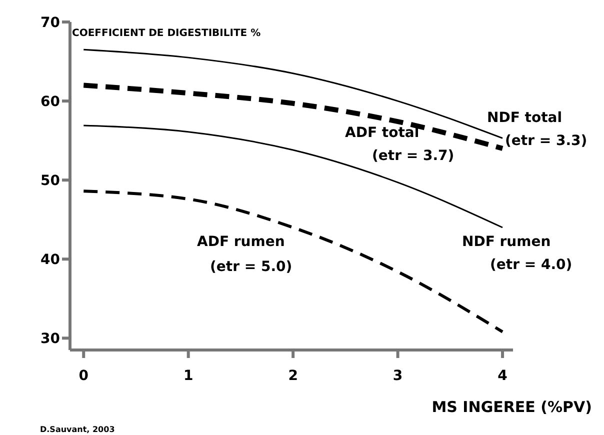  What do you see at coordinates (83, 376) in the screenshot?
I see `x-tick-label: 0` at bounding box center [83, 376].